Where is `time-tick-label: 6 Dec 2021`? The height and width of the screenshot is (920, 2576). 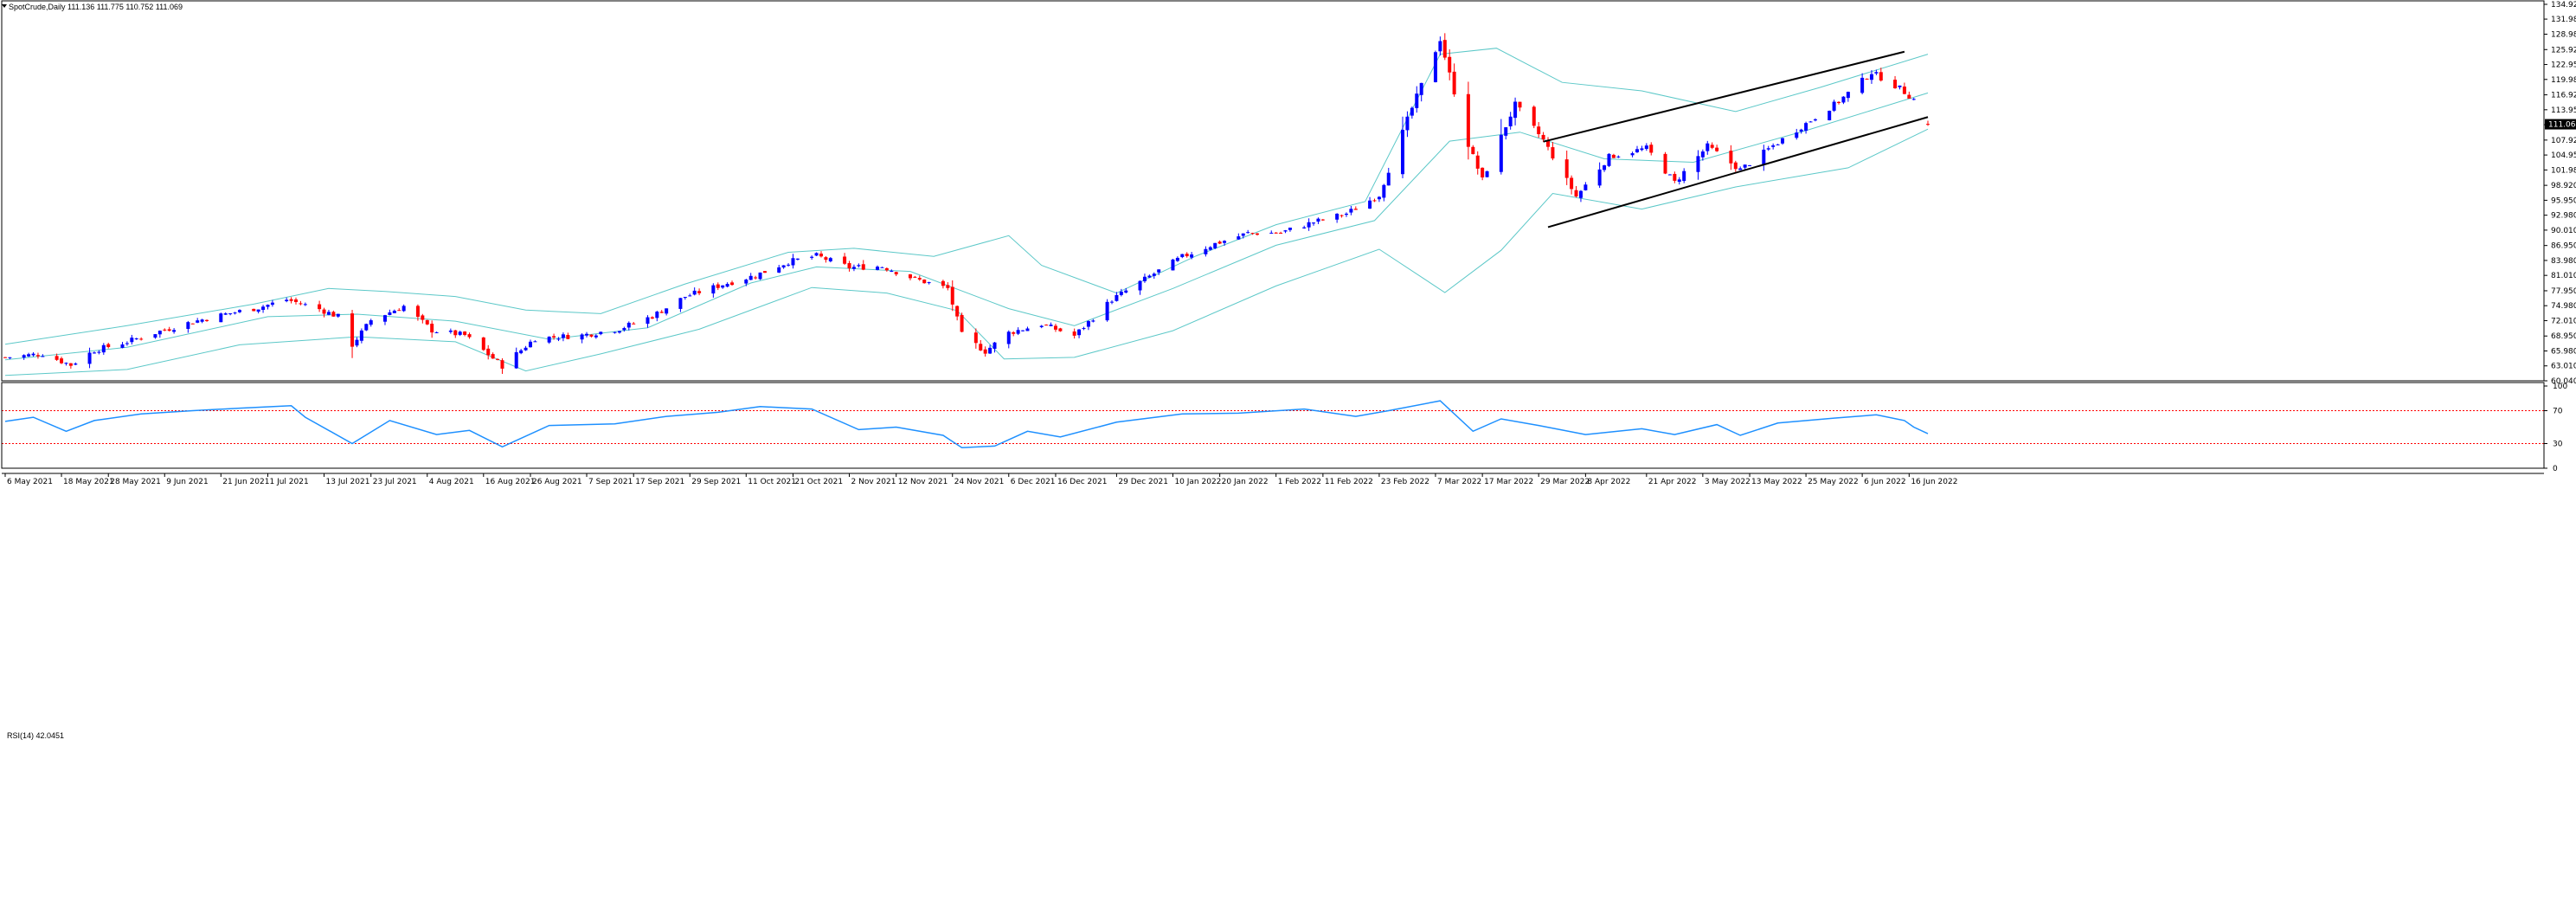 time-tick-label: 6 Dec 2021 is located at coordinates (1033, 482).